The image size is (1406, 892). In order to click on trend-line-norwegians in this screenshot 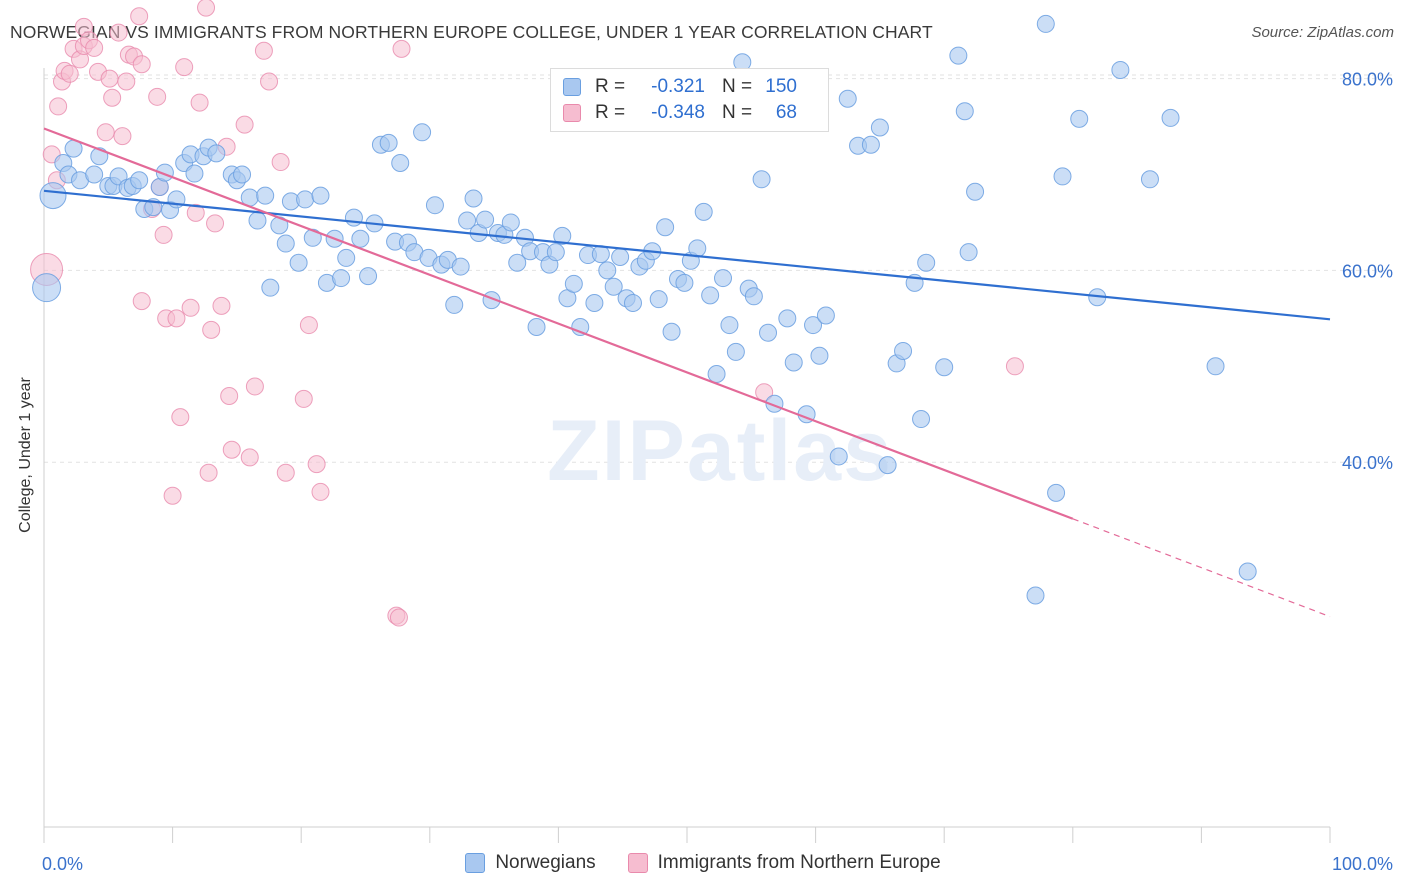, I will do `click(687, 255)`.